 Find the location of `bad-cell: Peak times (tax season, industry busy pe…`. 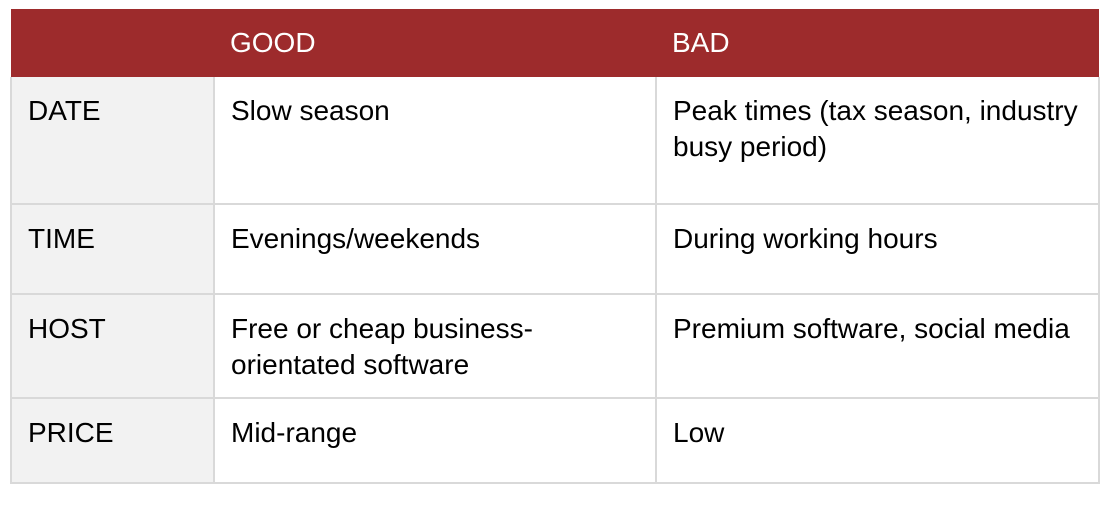

bad-cell: Peak times (tax season, industry busy pe… is located at coordinates (878, 141).